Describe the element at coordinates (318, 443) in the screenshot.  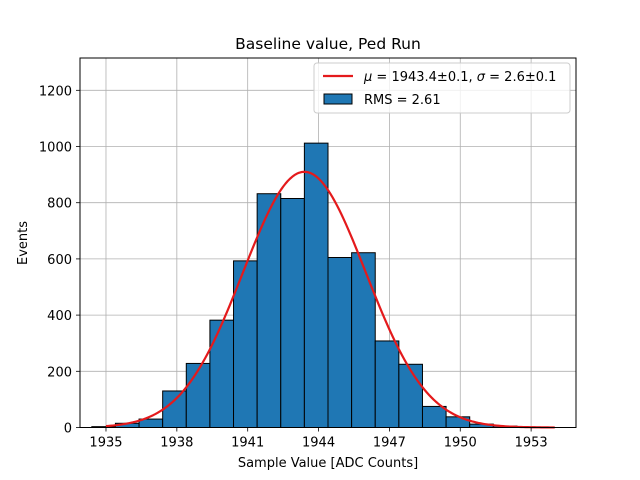
I see `x-tick-label: 1944` at that location.